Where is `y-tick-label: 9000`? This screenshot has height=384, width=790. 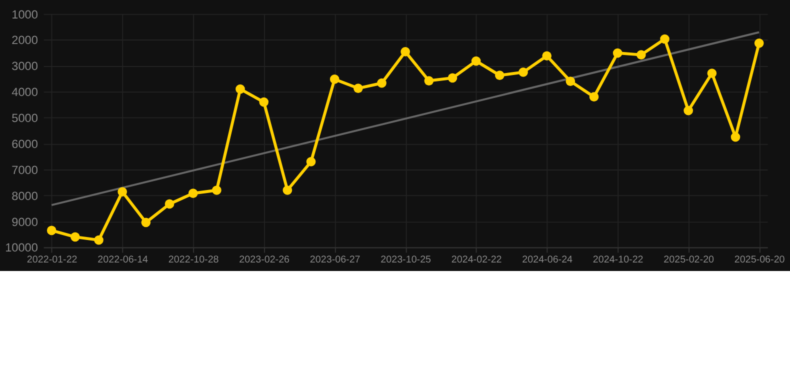 y-tick-label: 9000 is located at coordinates (25, 221).